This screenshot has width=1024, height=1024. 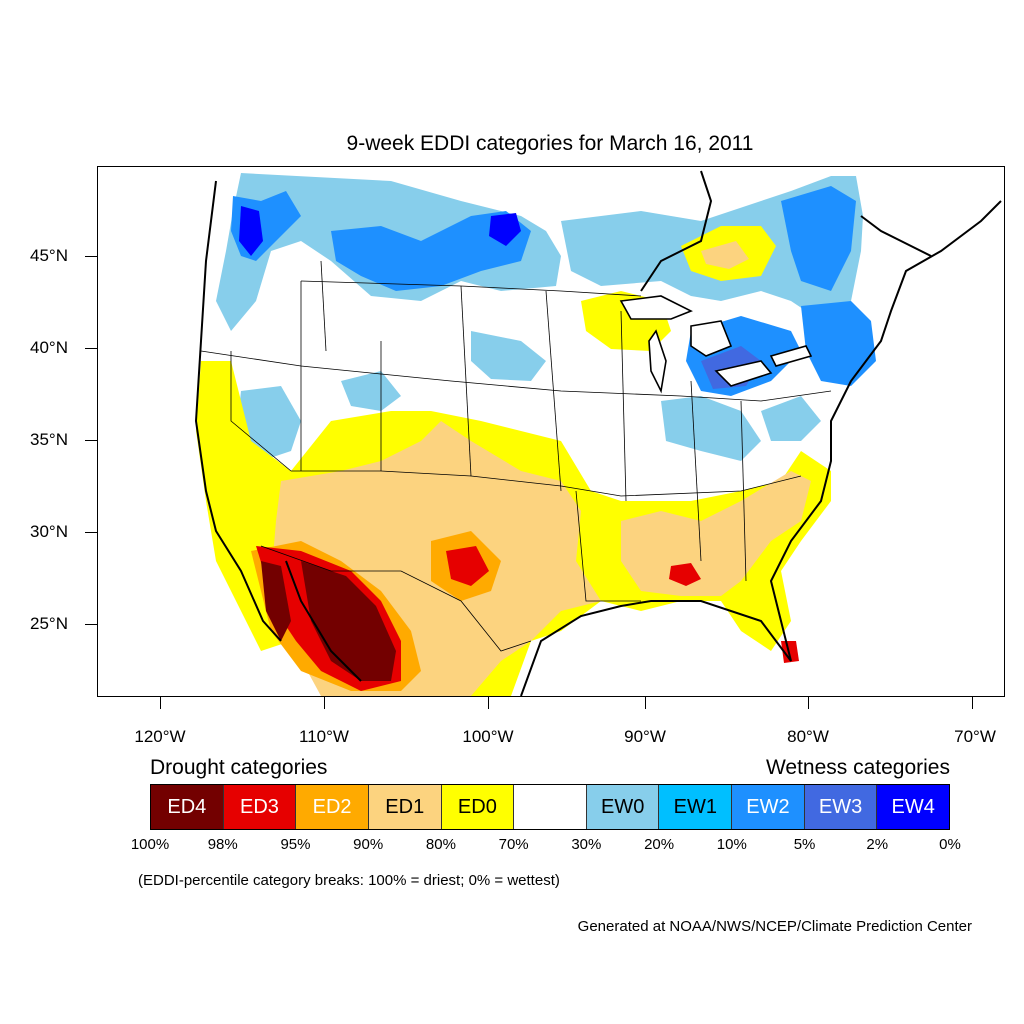 What do you see at coordinates (49, 255) in the screenshot?
I see `lat-label-45n: 45°N` at bounding box center [49, 255].